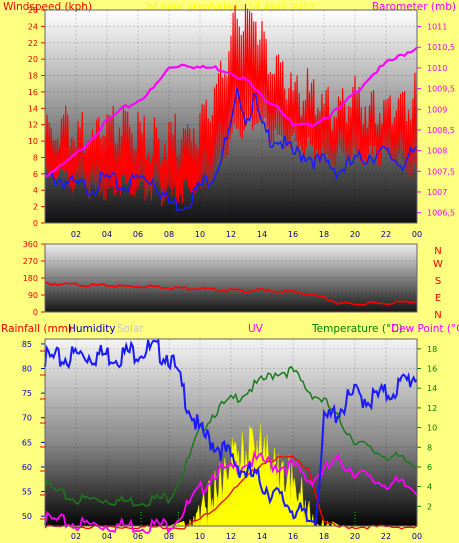 This screenshot has height=543, width=459. What do you see at coordinates (231, 234) in the screenshot?
I see `wind-x-tick-label: 12` at bounding box center [231, 234].